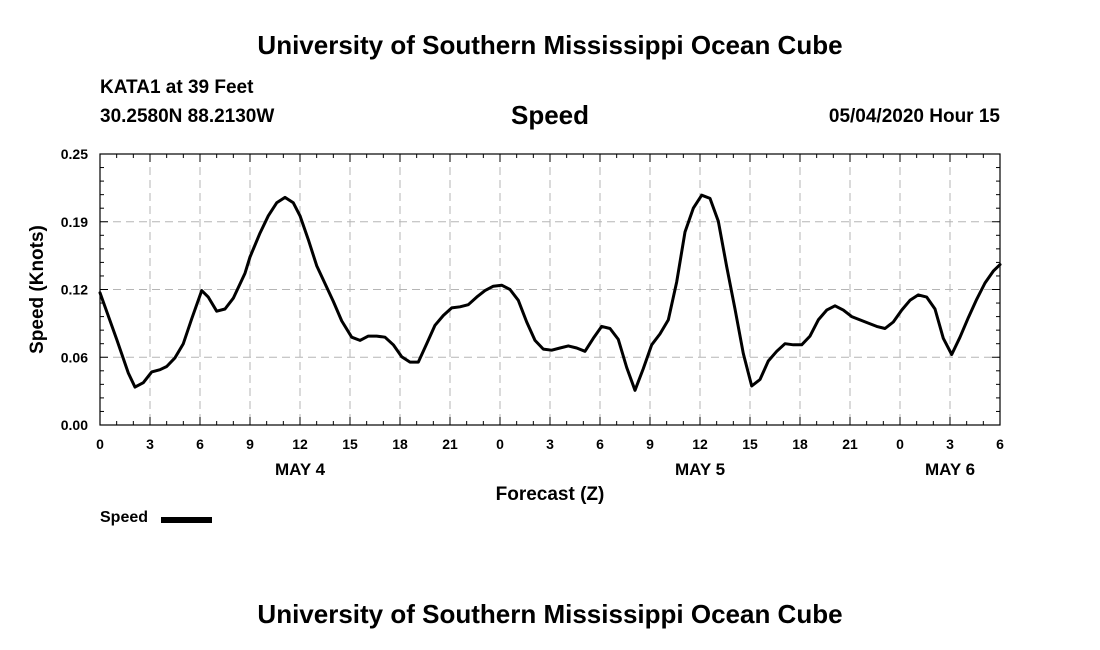 This screenshot has width=1100, height=650. What do you see at coordinates (550, 494) in the screenshot?
I see `x-axis-label: Forecast (Z)` at bounding box center [550, 494].